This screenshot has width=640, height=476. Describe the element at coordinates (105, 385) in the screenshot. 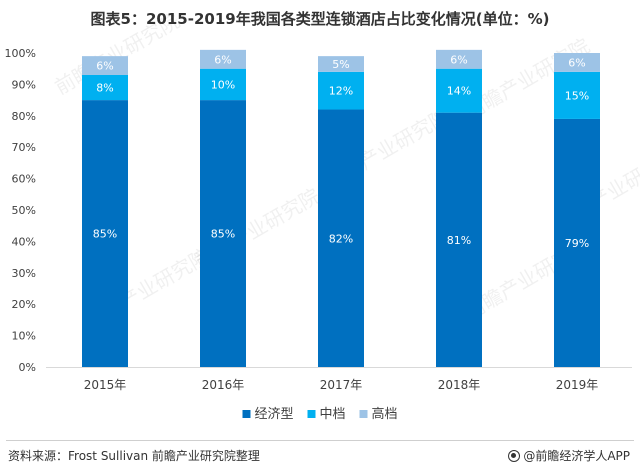

I see `x-tick-label: 2015年` at that location.